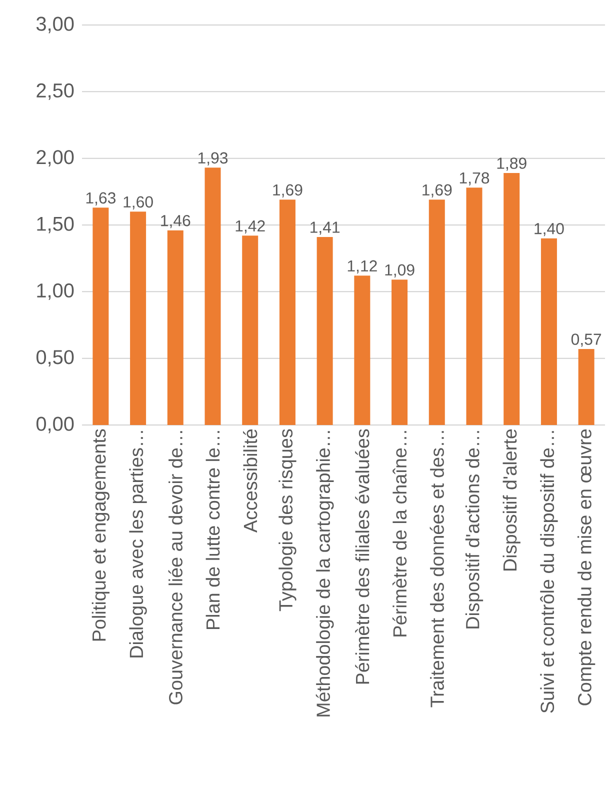  What do you see at coordinates (362, 267) in the screenshot?
I see `data-label: 1,12` at bounding box center [362, 267].